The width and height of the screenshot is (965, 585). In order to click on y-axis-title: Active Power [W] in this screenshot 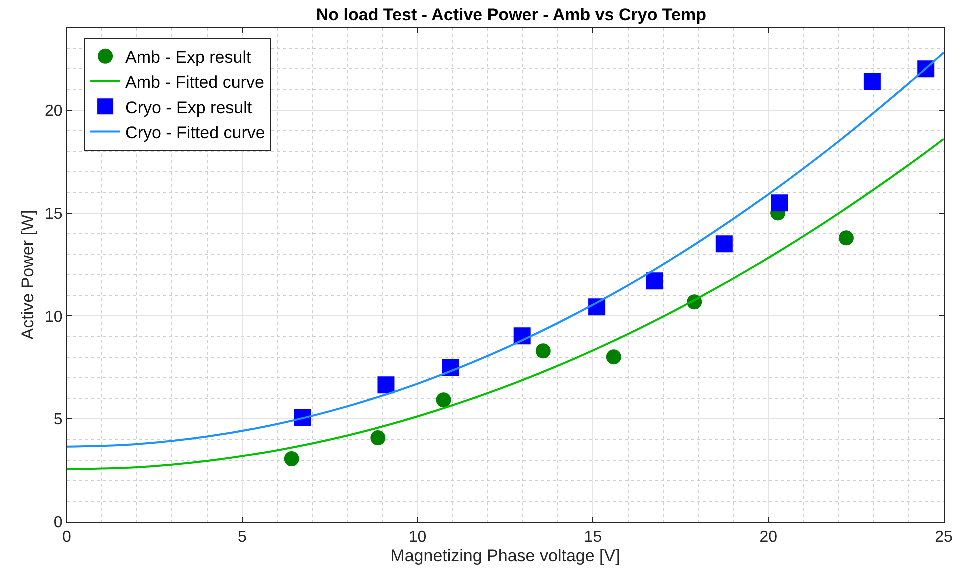, I will do `click(28, 275)`.